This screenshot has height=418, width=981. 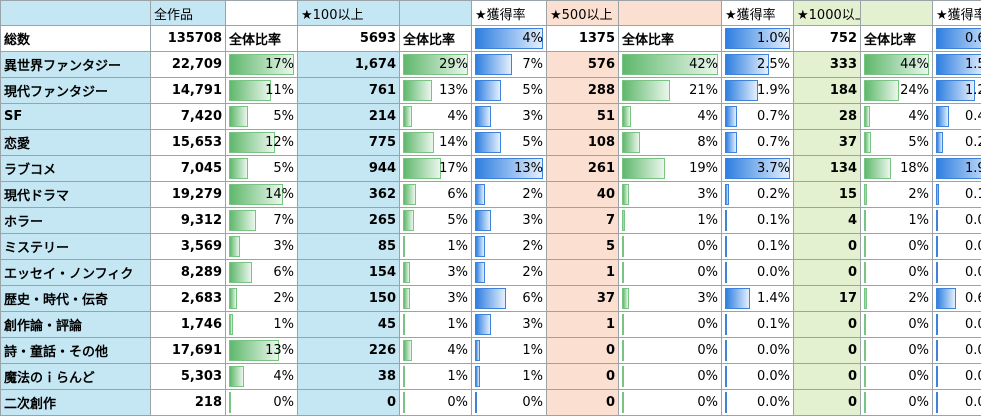 What do you see at coordinates (348, 350) in the screenshot?
I see `star100-count: 226` at bounding box center [348, 350].